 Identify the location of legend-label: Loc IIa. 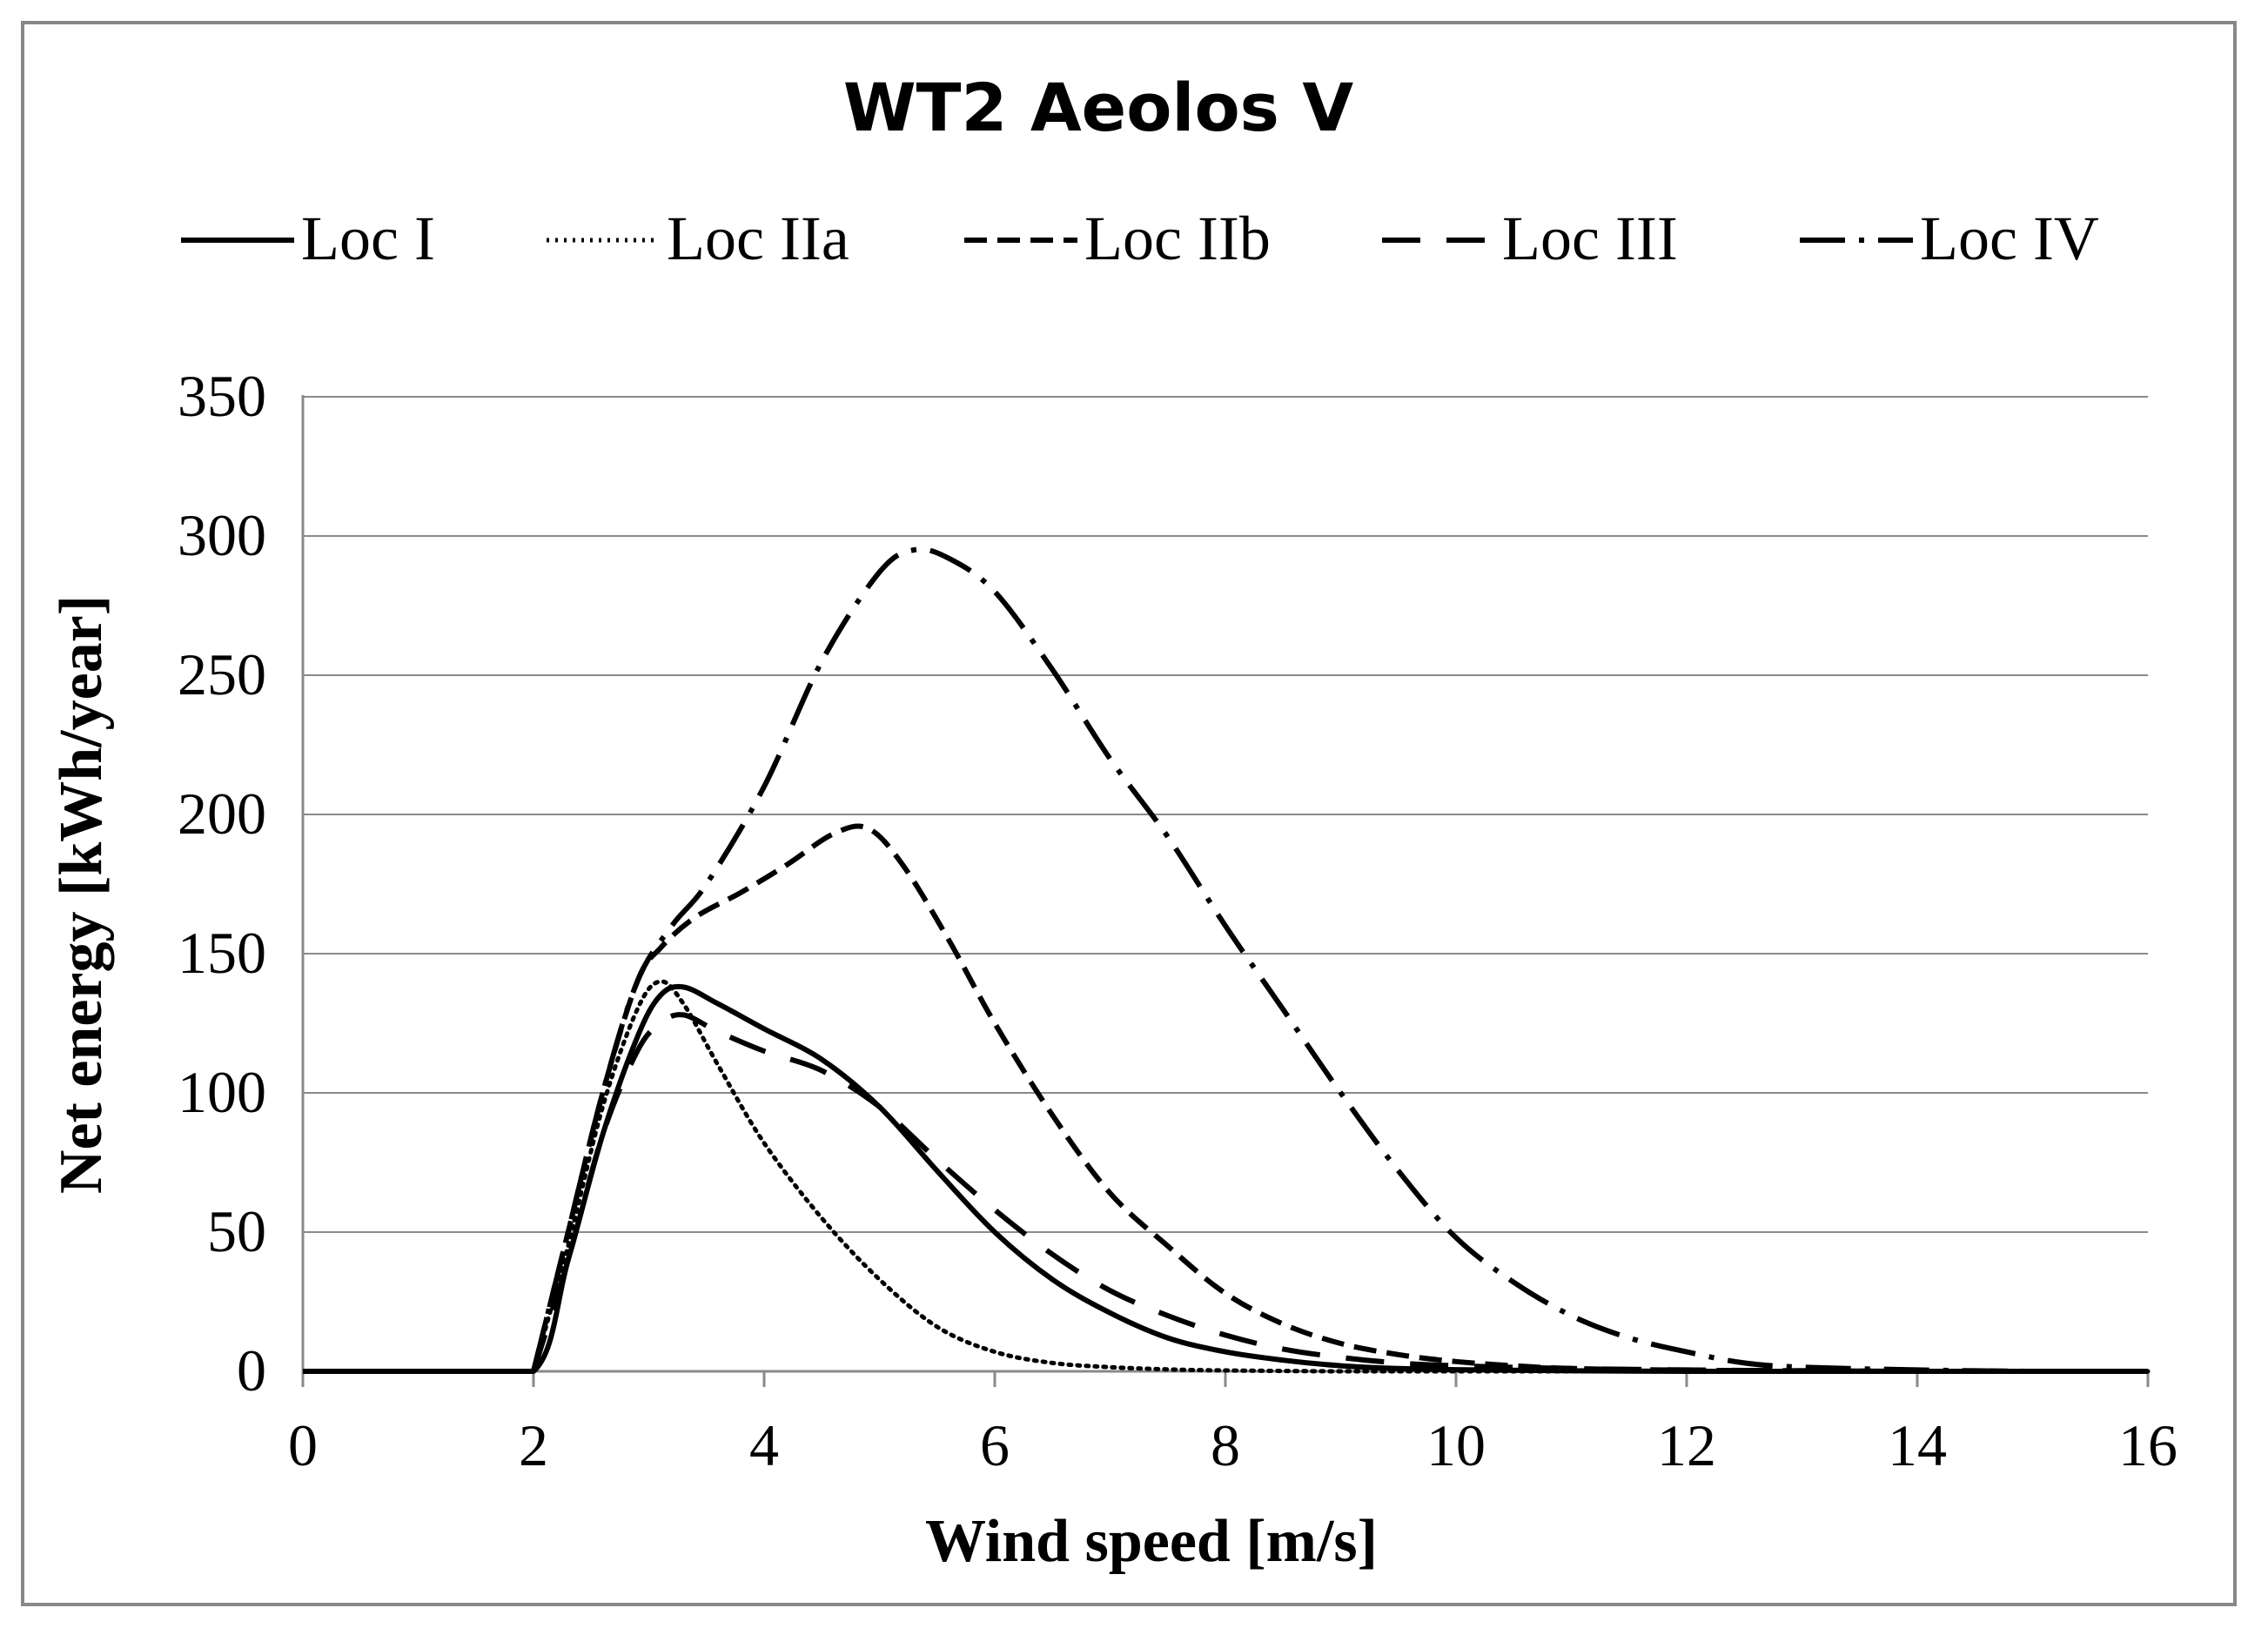
(758, 239).